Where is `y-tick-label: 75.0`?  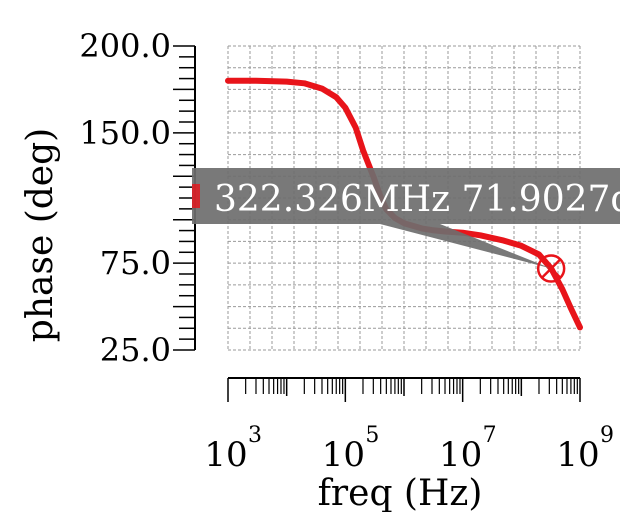
y-tick-label: 75.0 is located at coordinates (135, 263).